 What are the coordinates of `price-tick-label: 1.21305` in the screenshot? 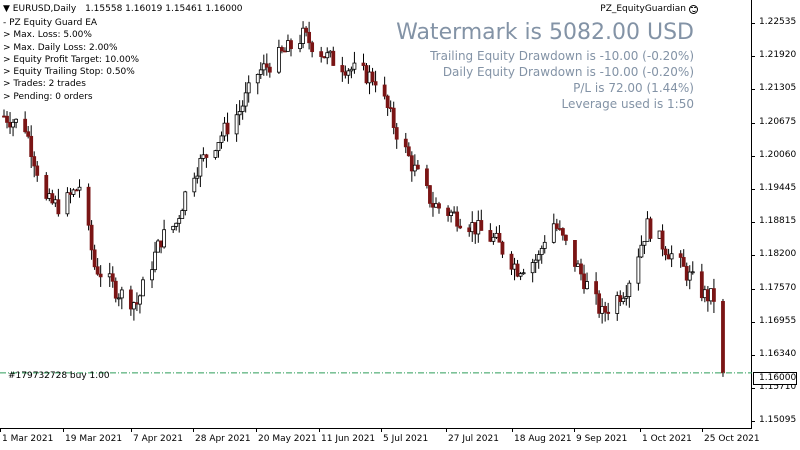 It's located at (778, 88).